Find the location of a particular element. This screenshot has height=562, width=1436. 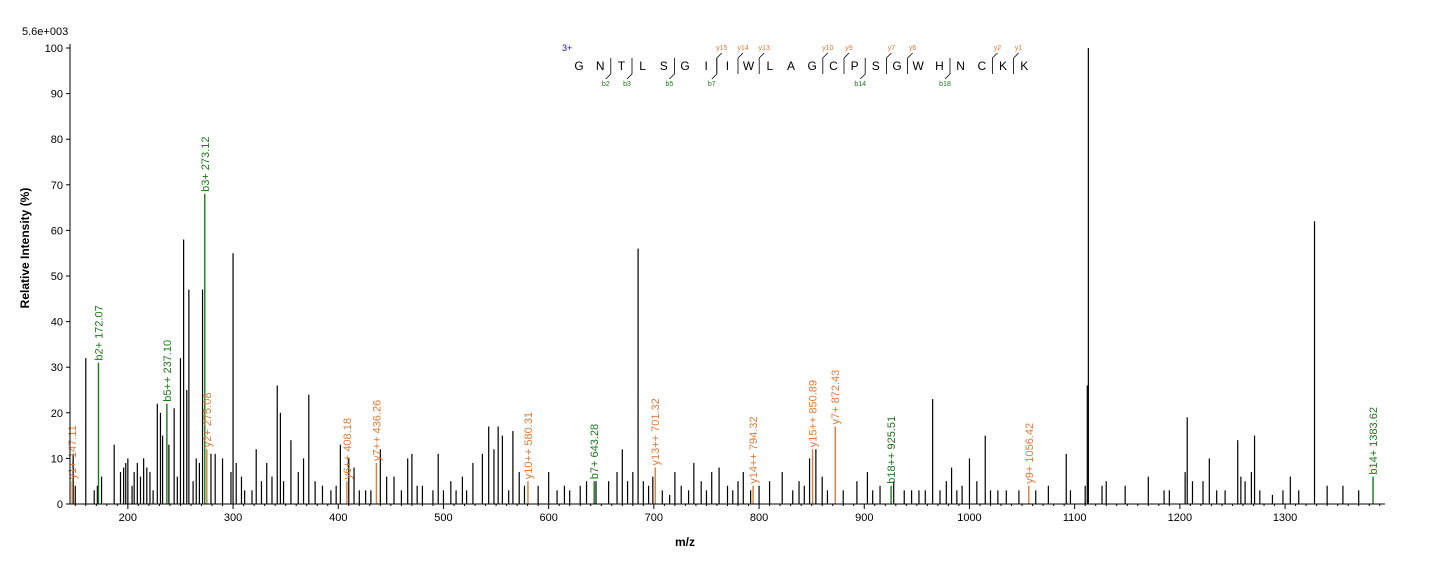

x-tick-label: 1200 is located at coordinates (1180, 518).